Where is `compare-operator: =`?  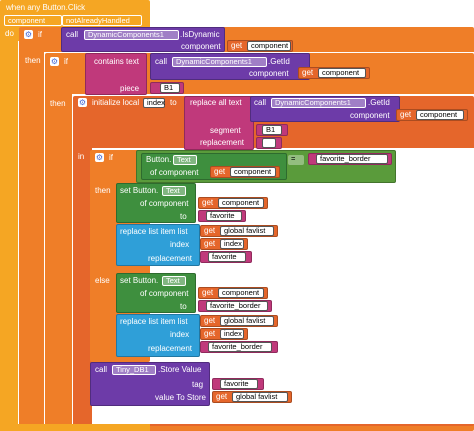 compare-operator: = is located at coordinates (296, 160).